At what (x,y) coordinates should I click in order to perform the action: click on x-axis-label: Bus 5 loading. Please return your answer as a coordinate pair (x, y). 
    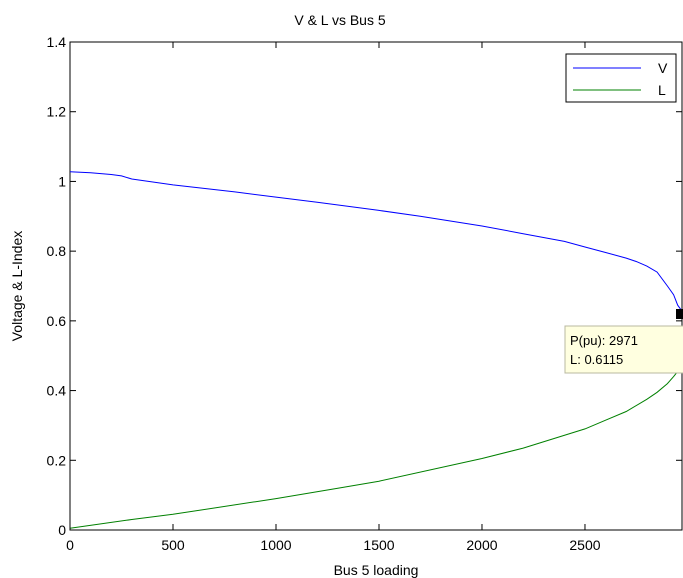
    Looking at the image, I should click on (376, 570).